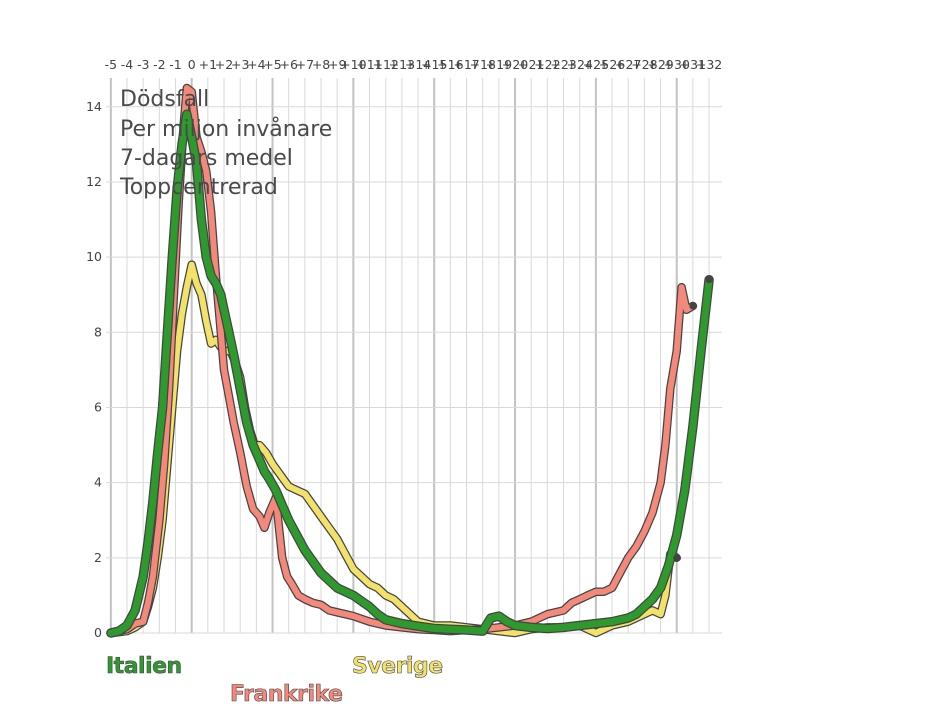  What do you see at coordinates (677, 64) in the screenshot?
I see `x-tick-label: +30` at bounding box center [677, 64].